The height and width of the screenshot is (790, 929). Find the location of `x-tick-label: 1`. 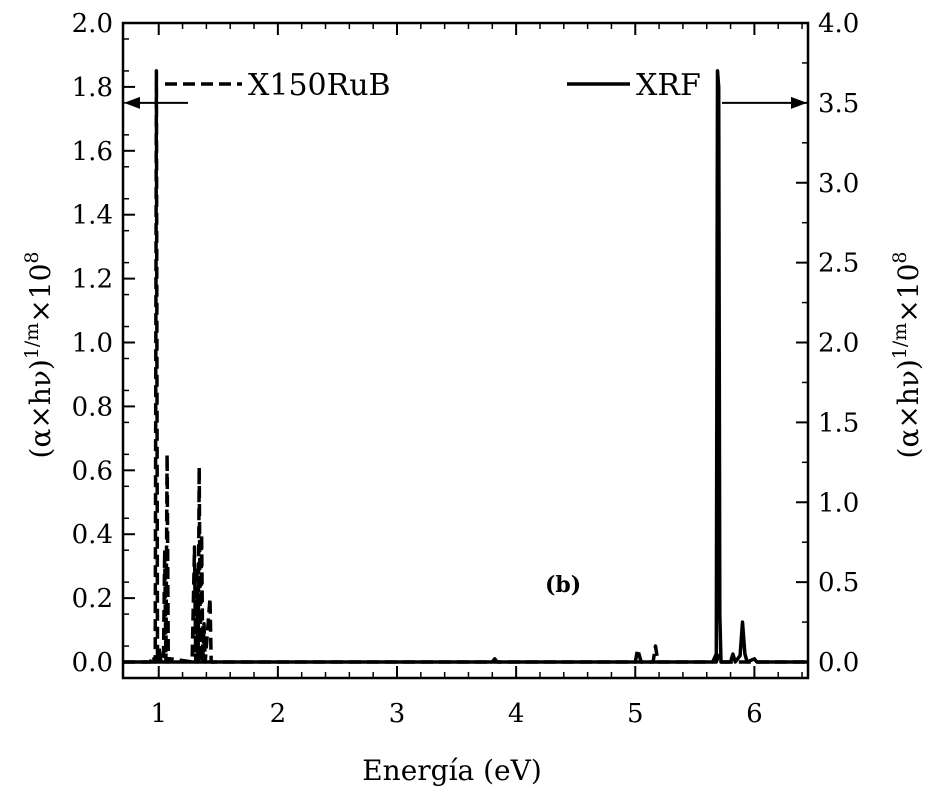

x-tick-label: 1 is located at coordinates (158, 714).